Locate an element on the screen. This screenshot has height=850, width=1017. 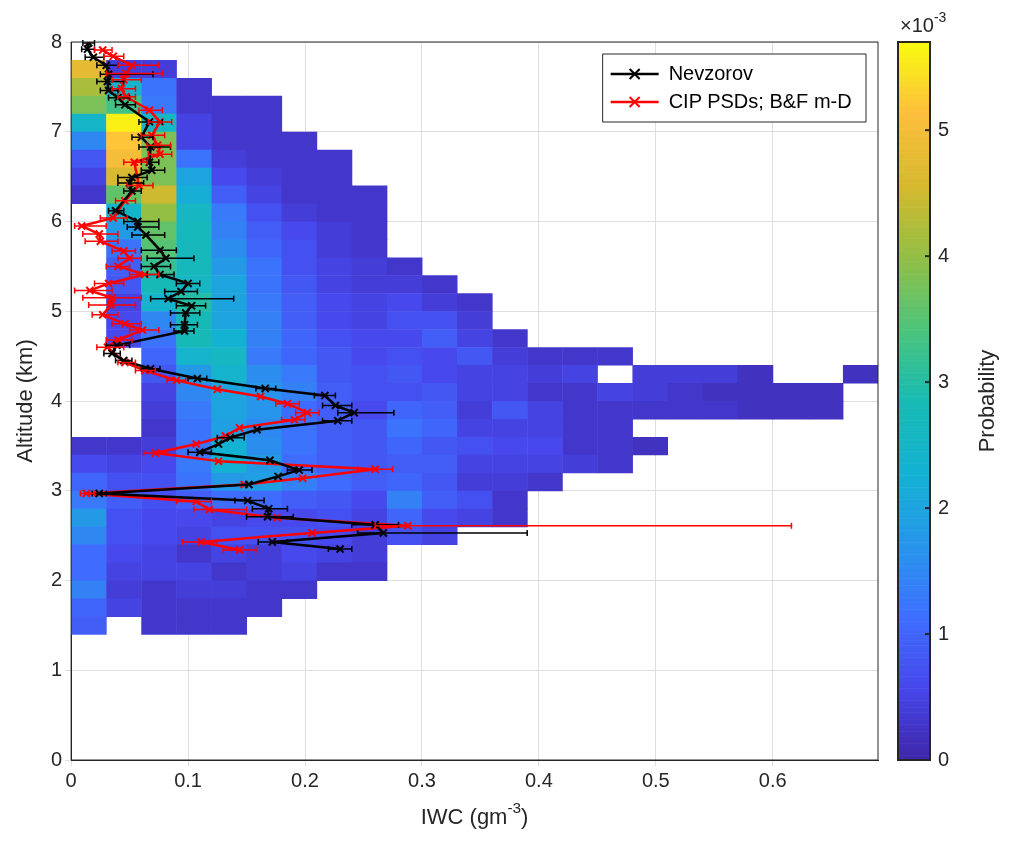
color-bar-label: 4 is located at coordinates (944, 254).